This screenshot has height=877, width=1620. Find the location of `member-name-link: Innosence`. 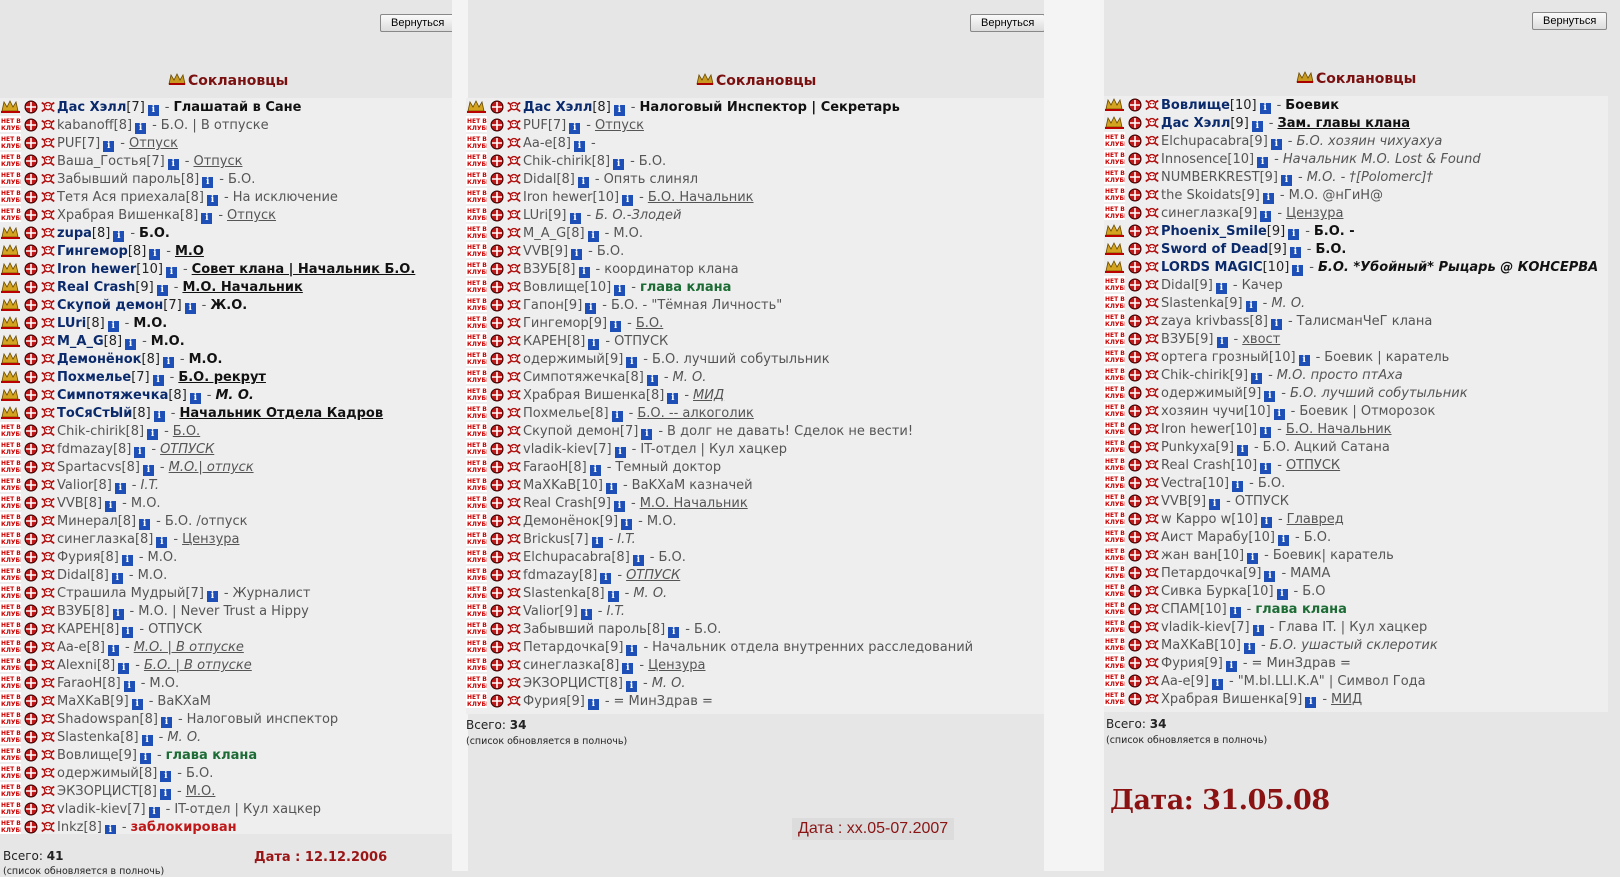

member-name-link: Innosence is located at coordinates (1194, 159).